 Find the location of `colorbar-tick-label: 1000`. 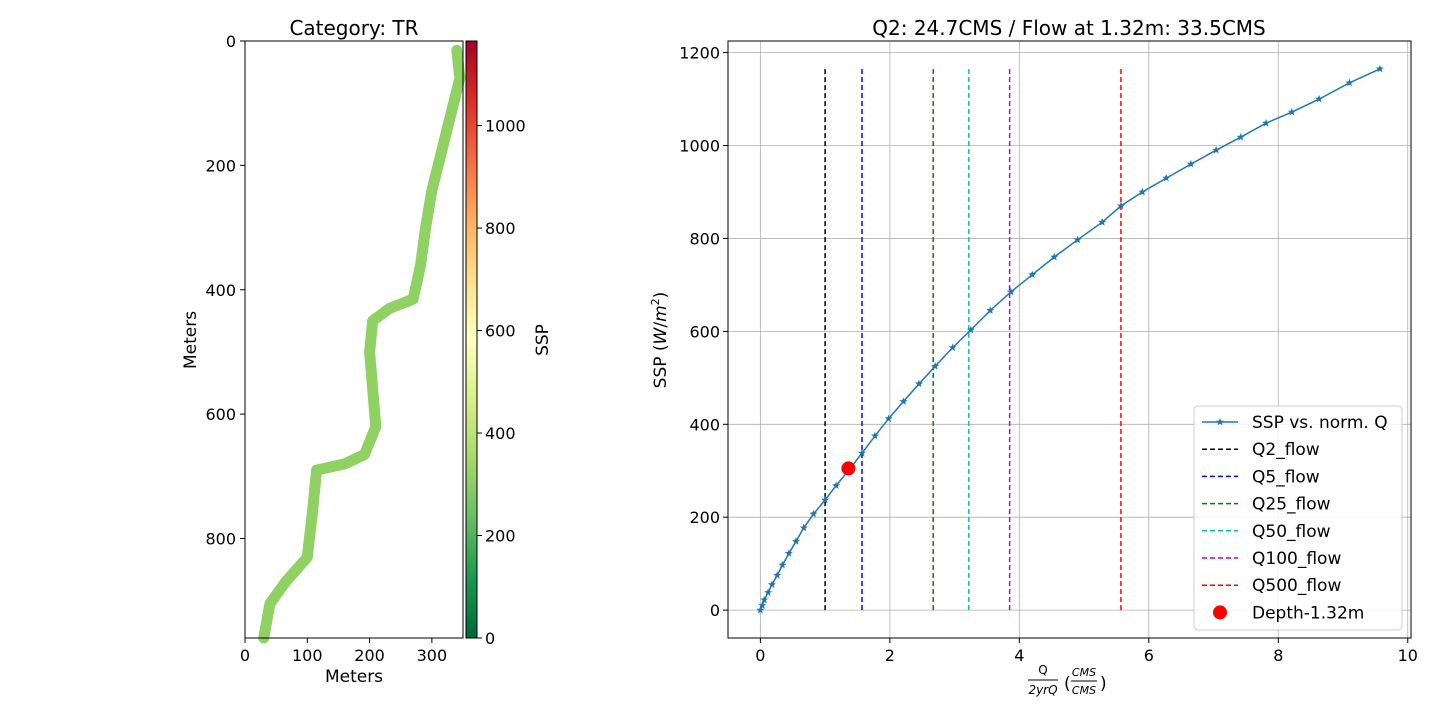

colorbar-tick-label: 1000 is located at coordinates (505, 126).